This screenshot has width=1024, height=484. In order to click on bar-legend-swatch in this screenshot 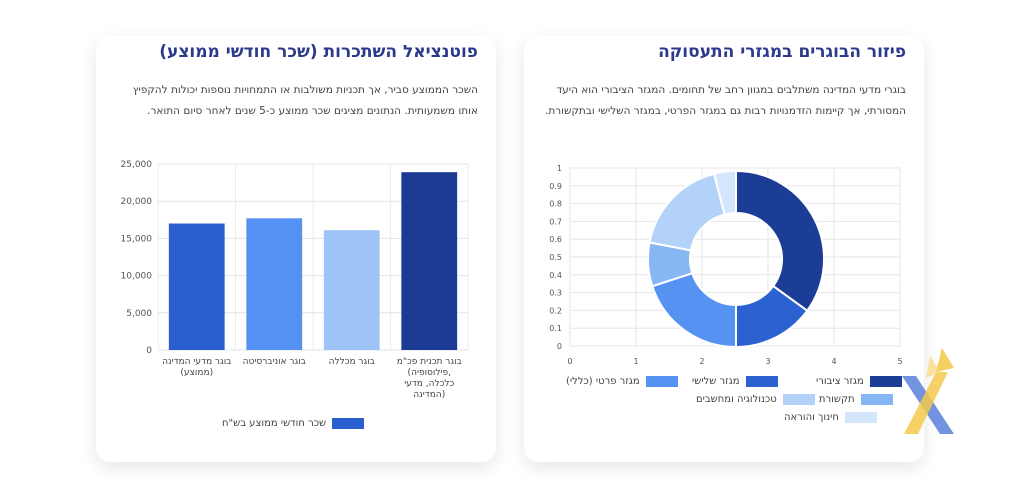, I will do `click(348, 423)`.